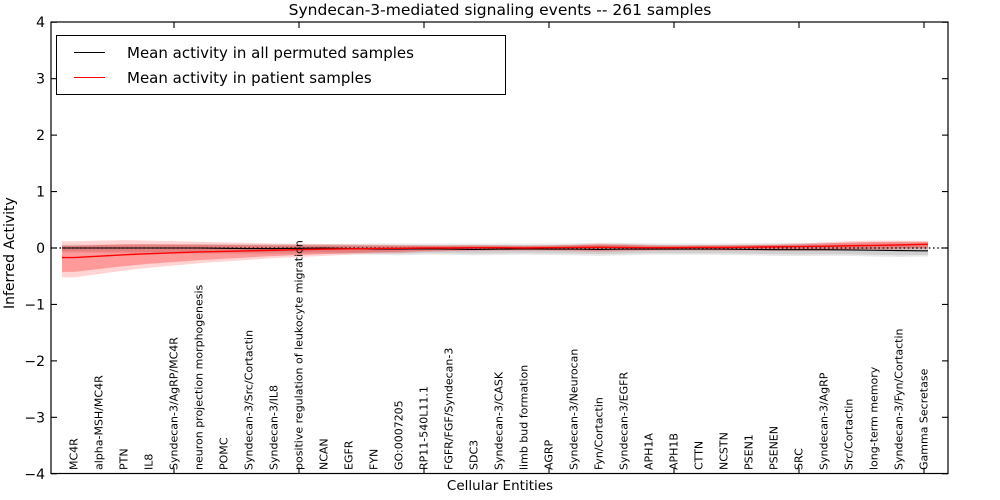 The image size is (1000, 500). What do you see at coordinates (270, 52) in the screenshot?
I see `legend-label-permuted: Mean activity in all permuted samples` at bounding box center [270, 52].